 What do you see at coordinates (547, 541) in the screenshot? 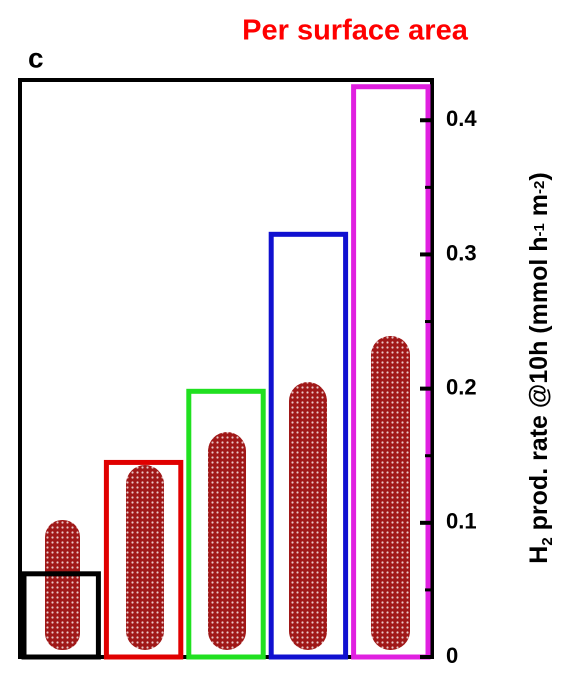
I see `y-axis-label-part: 2` at bounding box center [547, 541].